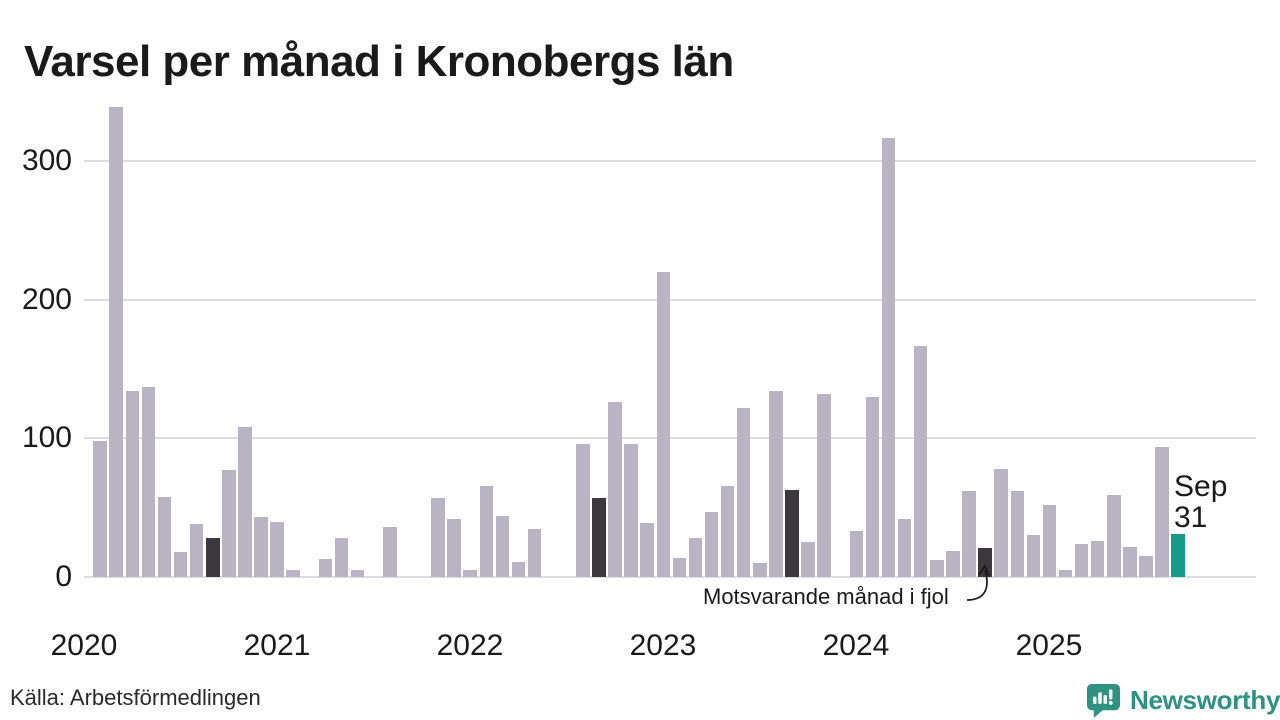  I want to click on chart-title: Varsel per månad i Kronobergs län, so click(379, 62).